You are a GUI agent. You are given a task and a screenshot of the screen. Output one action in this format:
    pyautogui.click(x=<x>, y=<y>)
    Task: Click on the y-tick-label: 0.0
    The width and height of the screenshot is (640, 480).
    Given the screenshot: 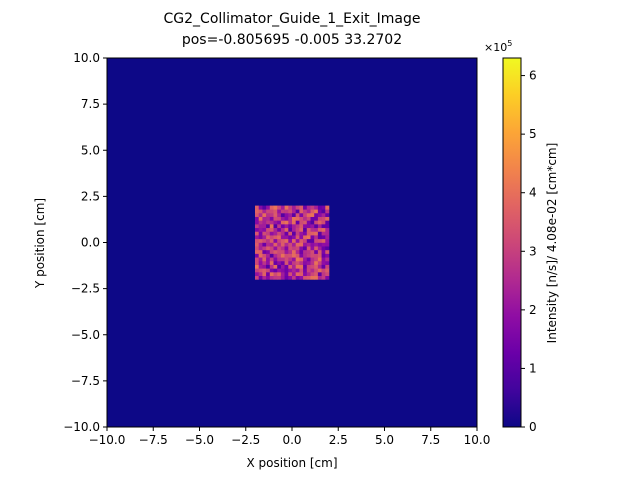 What is the action you would take?
    pyautogui.click(x=90, y=243)
    